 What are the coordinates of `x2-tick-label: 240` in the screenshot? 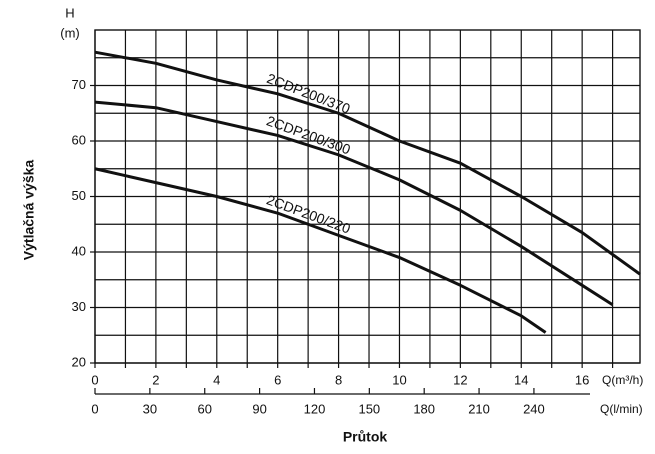 It's located at (534, 408).